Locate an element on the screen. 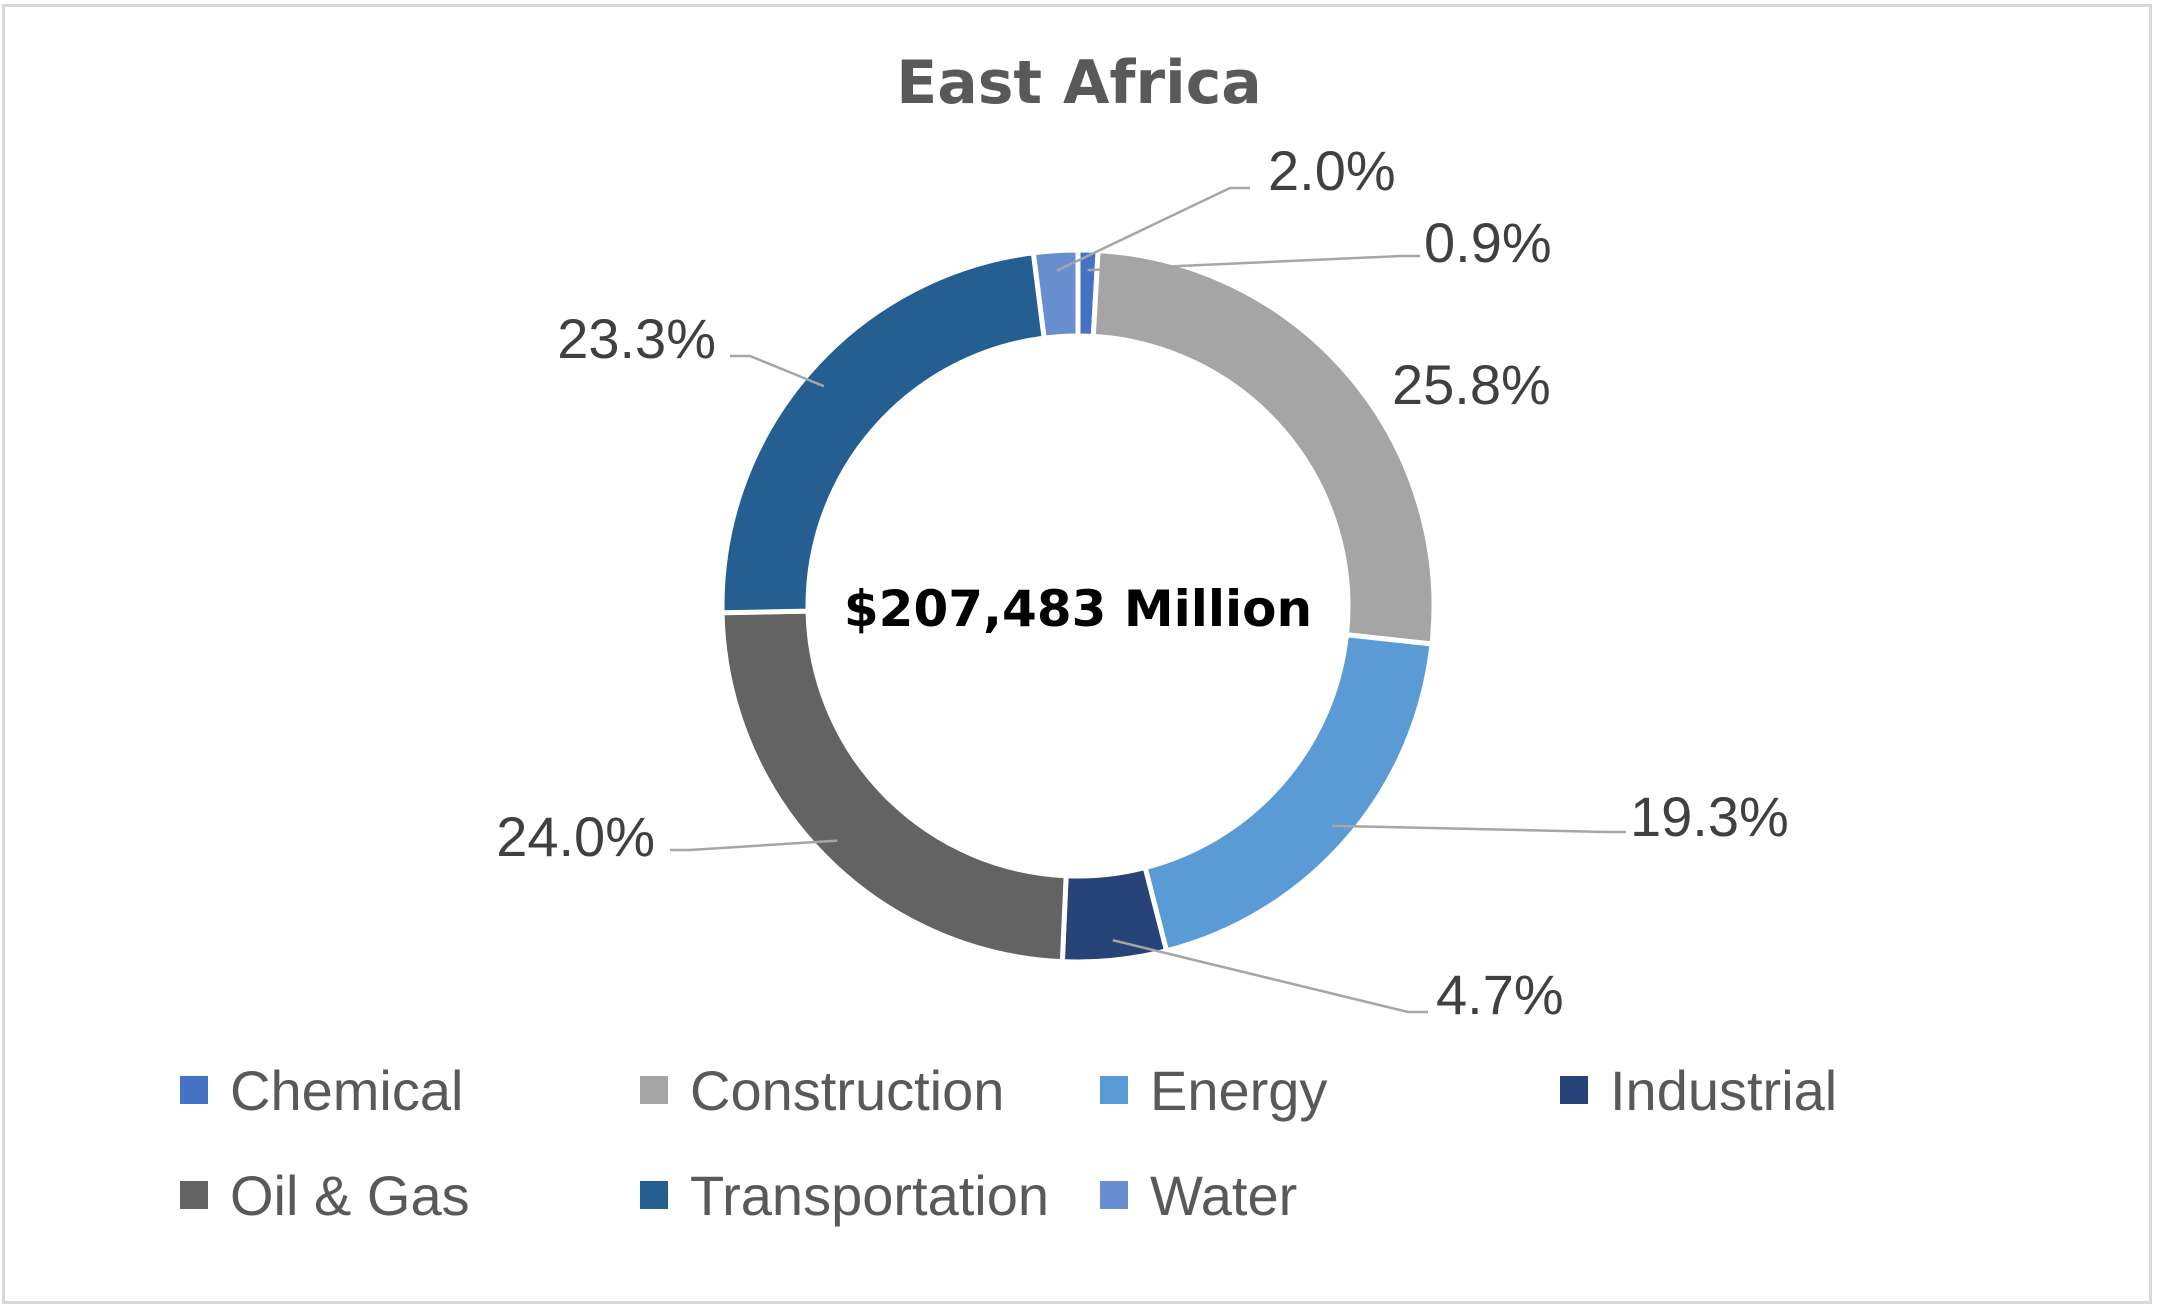 This screenshot has height=1310, width=2158. slice-oil-gas is located at coordinates (894, 786).